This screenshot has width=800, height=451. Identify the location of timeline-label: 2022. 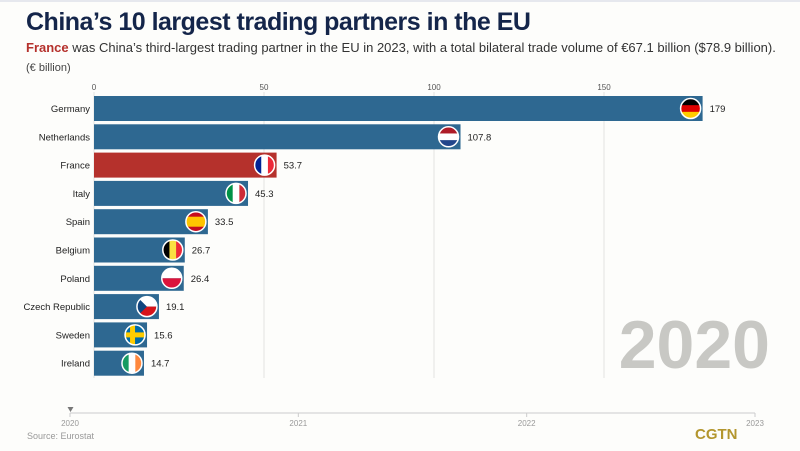
(527, 423).